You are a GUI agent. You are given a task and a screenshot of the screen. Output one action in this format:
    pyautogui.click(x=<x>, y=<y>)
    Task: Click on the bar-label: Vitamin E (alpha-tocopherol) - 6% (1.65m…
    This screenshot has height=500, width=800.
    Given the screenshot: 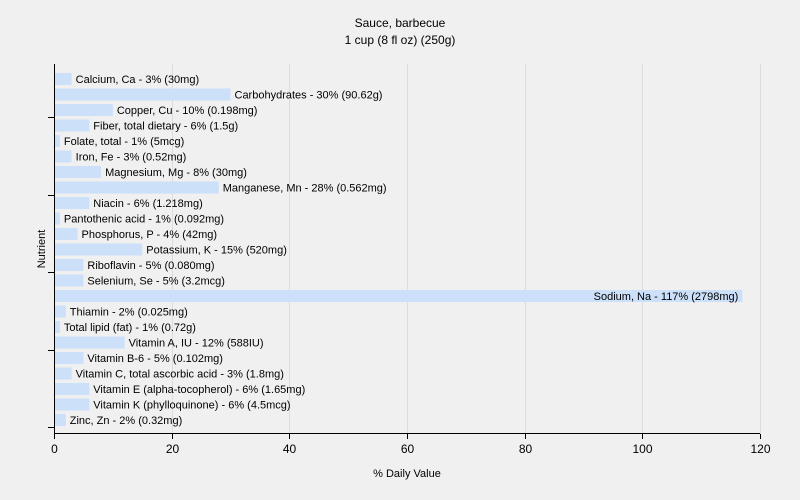 What is the action you would take?
    pyautogui.click(x=199, y=390)
    